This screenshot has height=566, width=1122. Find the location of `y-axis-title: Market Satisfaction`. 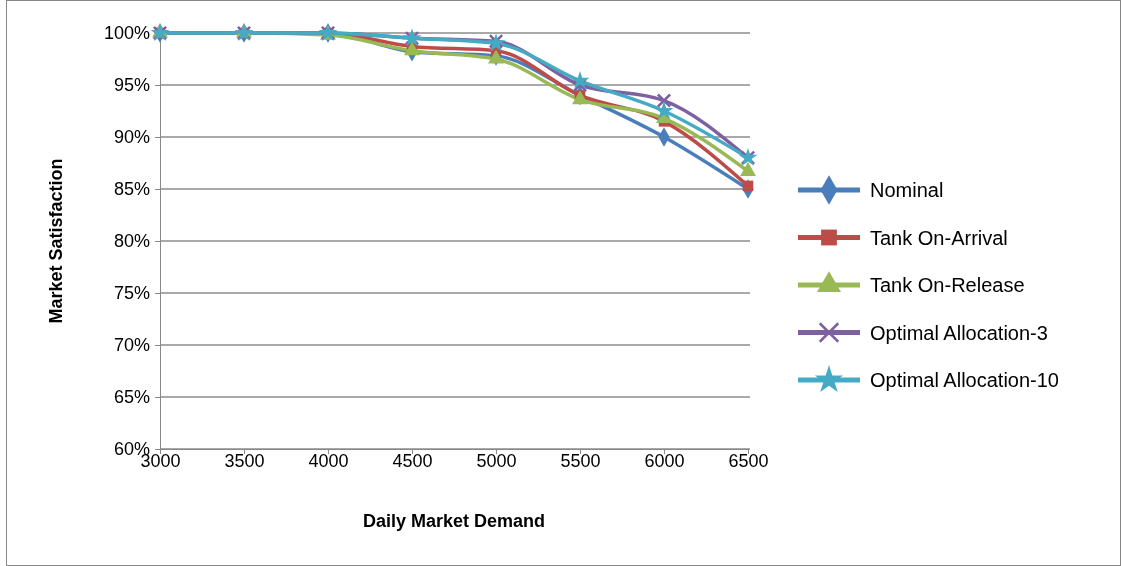

y-axis-title: Market Satisfaction is located at coordinates (56, 241).